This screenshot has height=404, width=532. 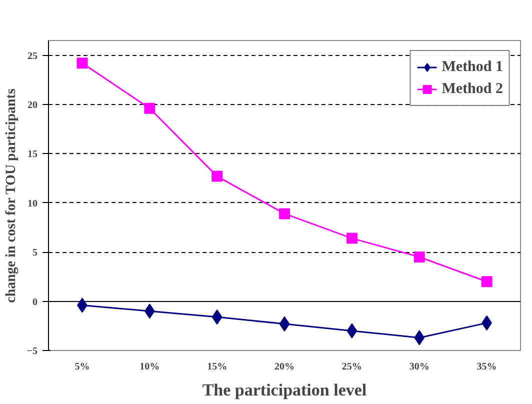 I want to click on y-tick-label: 10, so click(x=33, y=204).